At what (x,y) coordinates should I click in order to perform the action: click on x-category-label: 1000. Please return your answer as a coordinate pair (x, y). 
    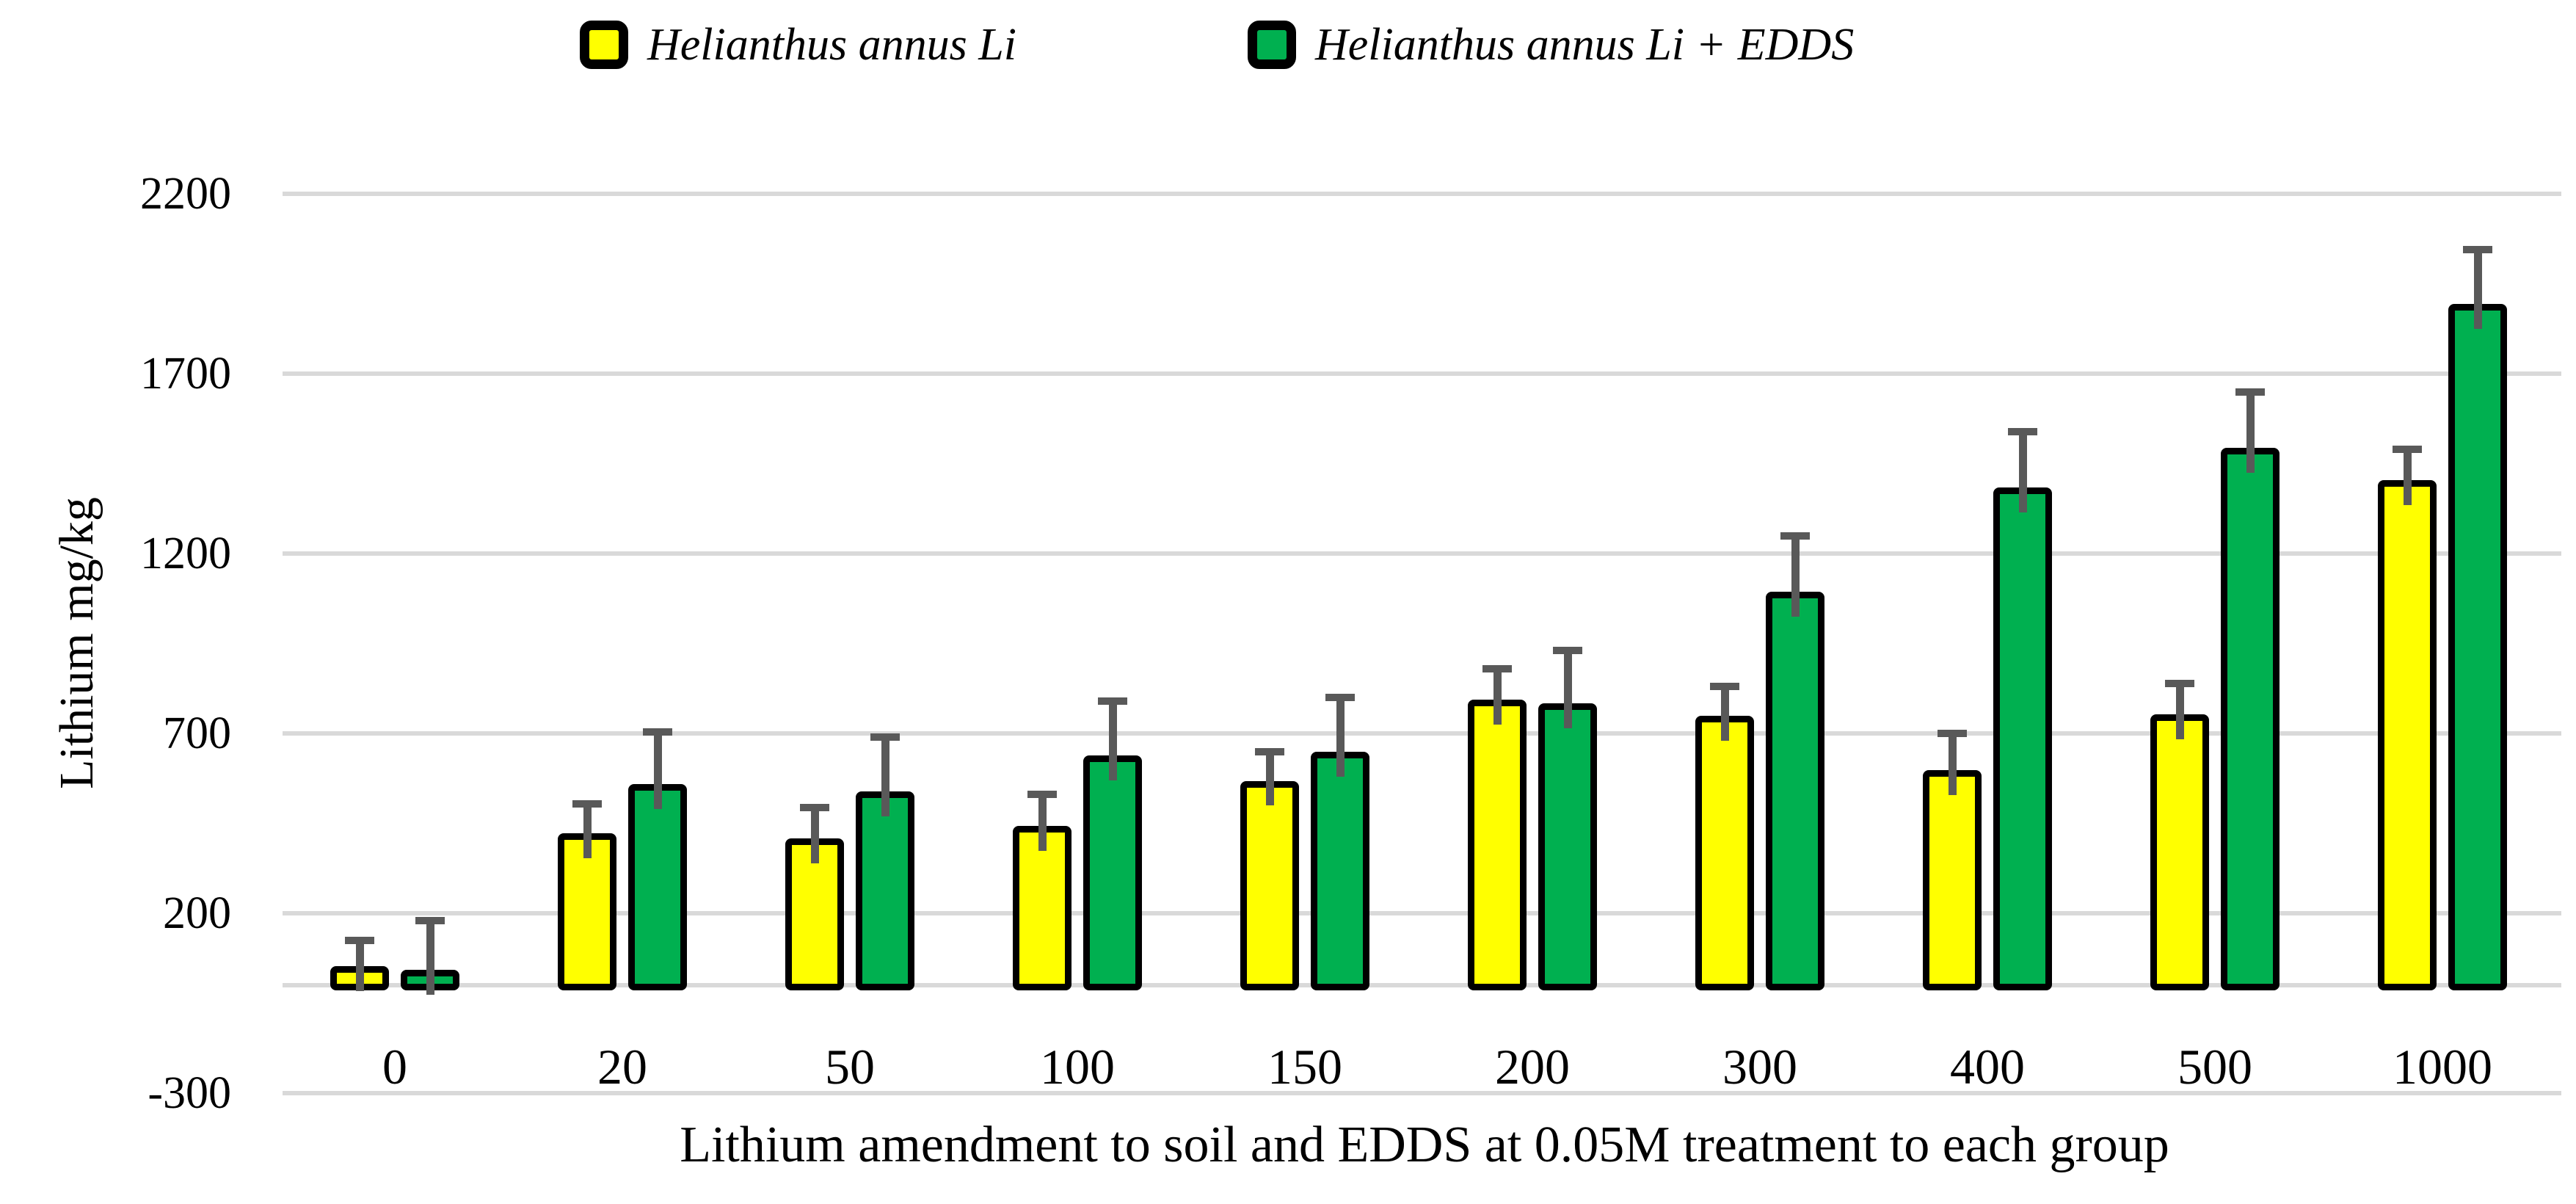
    Looking at the image, I should click on (2442, 1067).